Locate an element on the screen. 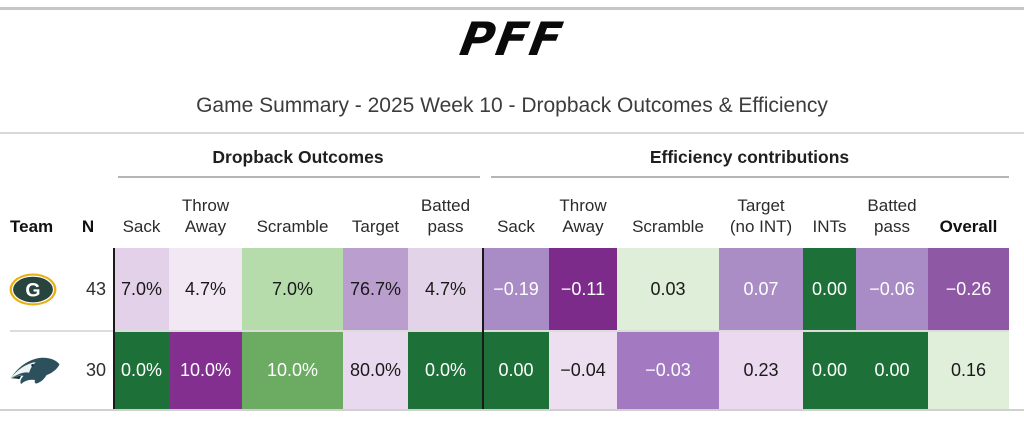  group-underline-dropback is located at coordinates (299, 177).